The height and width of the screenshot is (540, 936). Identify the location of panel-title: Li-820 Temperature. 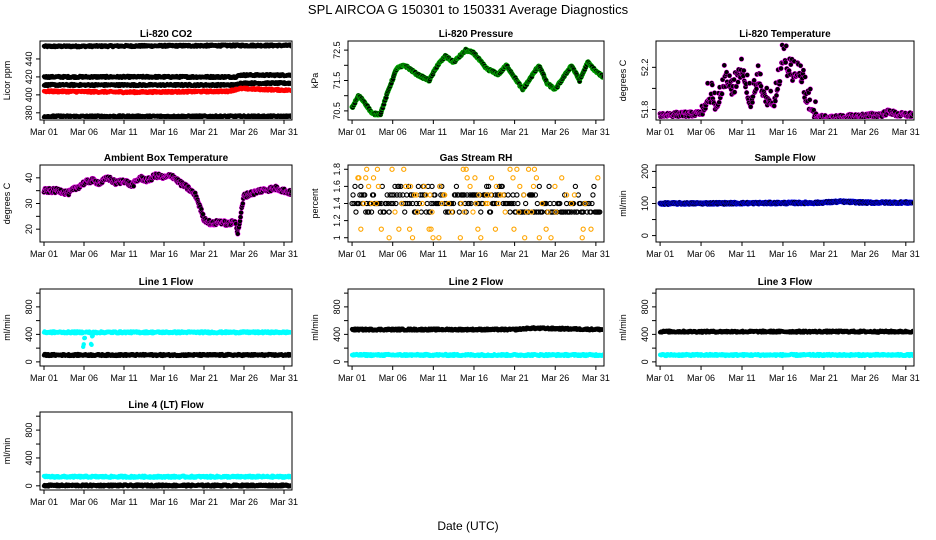
(785, 34).